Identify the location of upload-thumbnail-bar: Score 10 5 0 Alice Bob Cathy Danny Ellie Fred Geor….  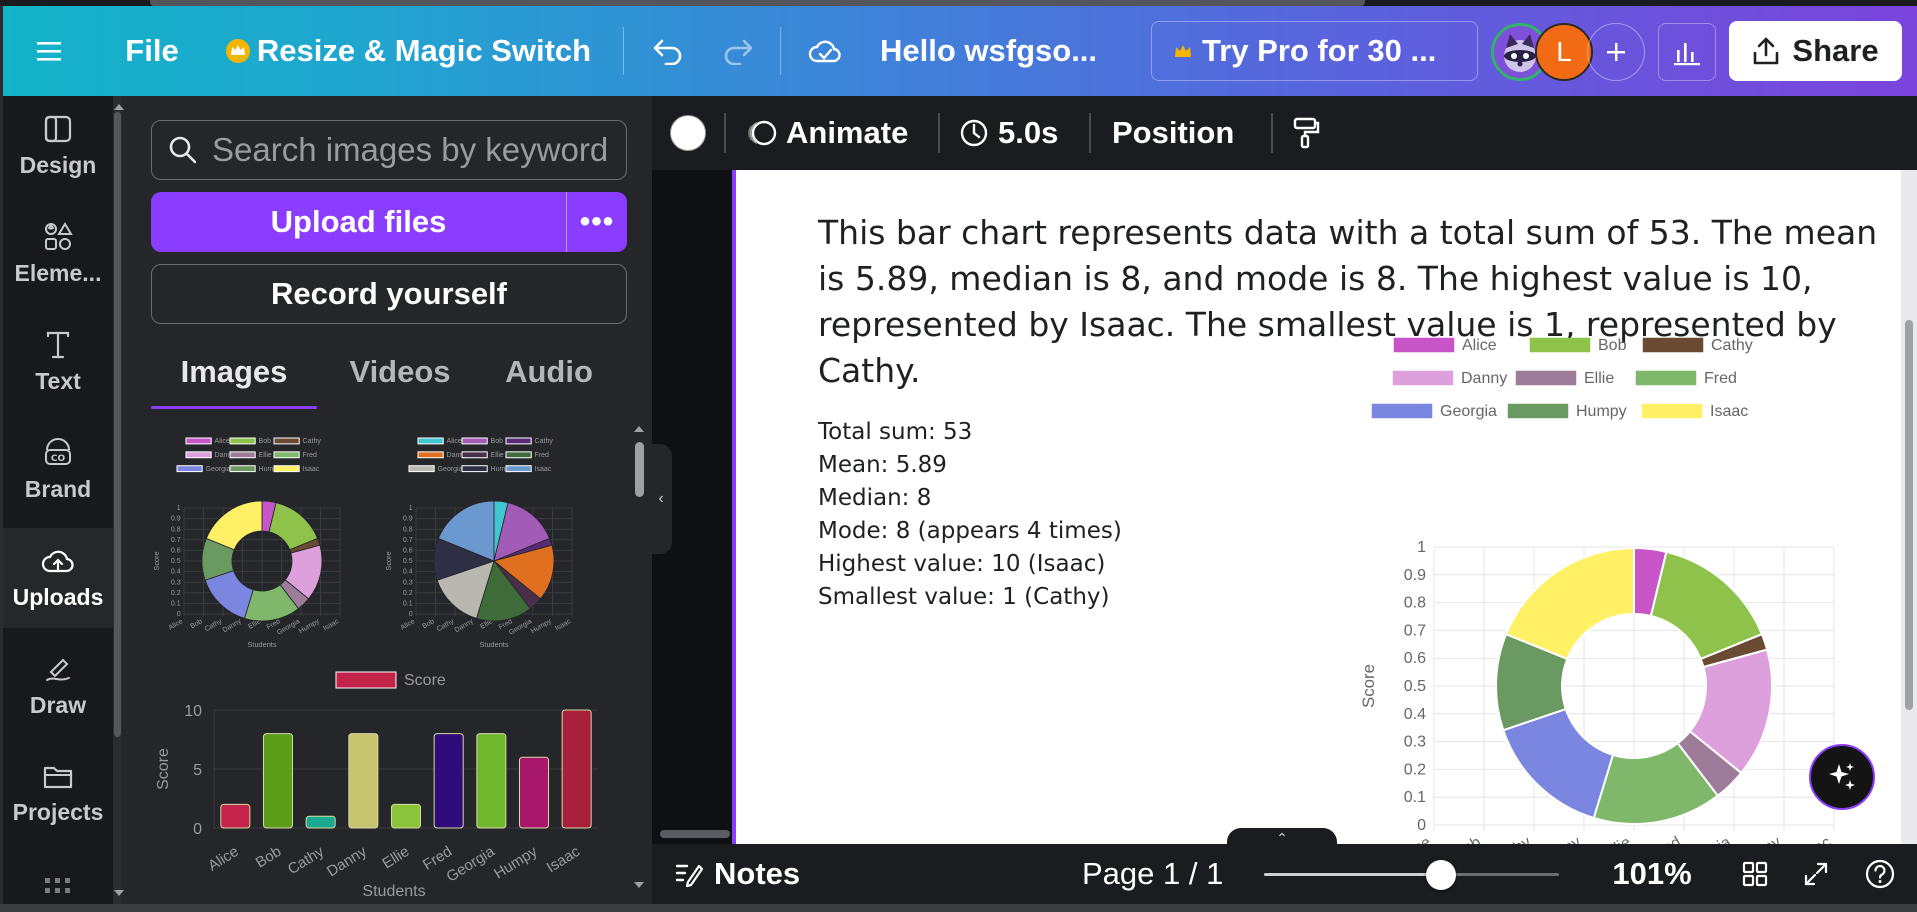
(385, 784).